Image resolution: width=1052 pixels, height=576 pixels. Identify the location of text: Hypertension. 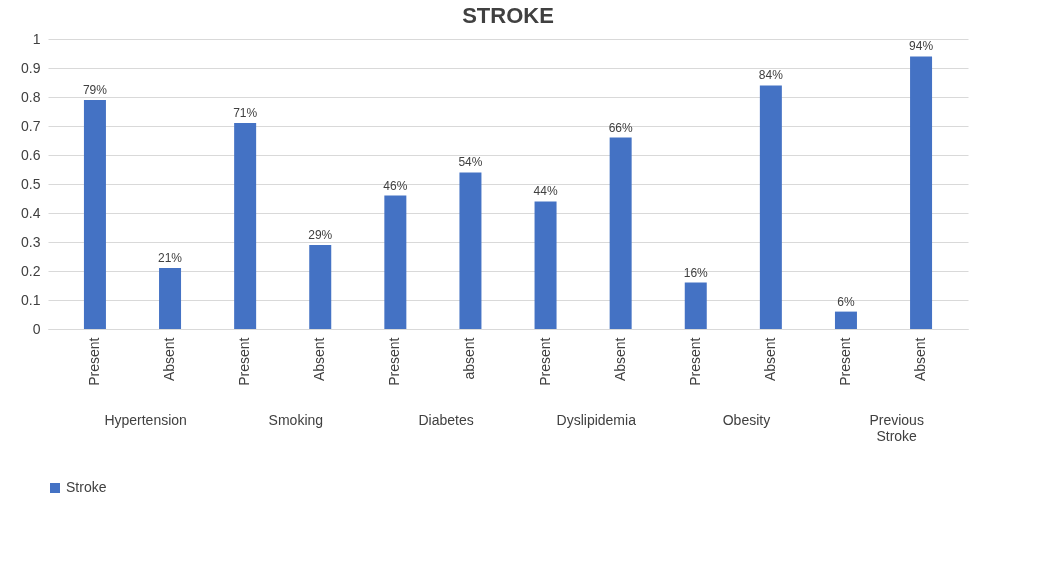
(145, 420).